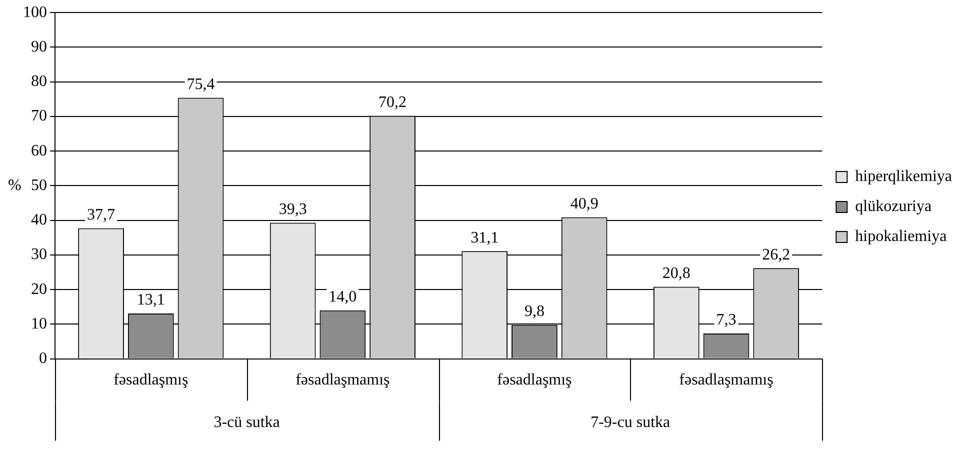 This screenshot has width=972, height=452. Describe the element at coordinates (484, 237) in the screenshot. I see `data-label: 31,1` at that location.